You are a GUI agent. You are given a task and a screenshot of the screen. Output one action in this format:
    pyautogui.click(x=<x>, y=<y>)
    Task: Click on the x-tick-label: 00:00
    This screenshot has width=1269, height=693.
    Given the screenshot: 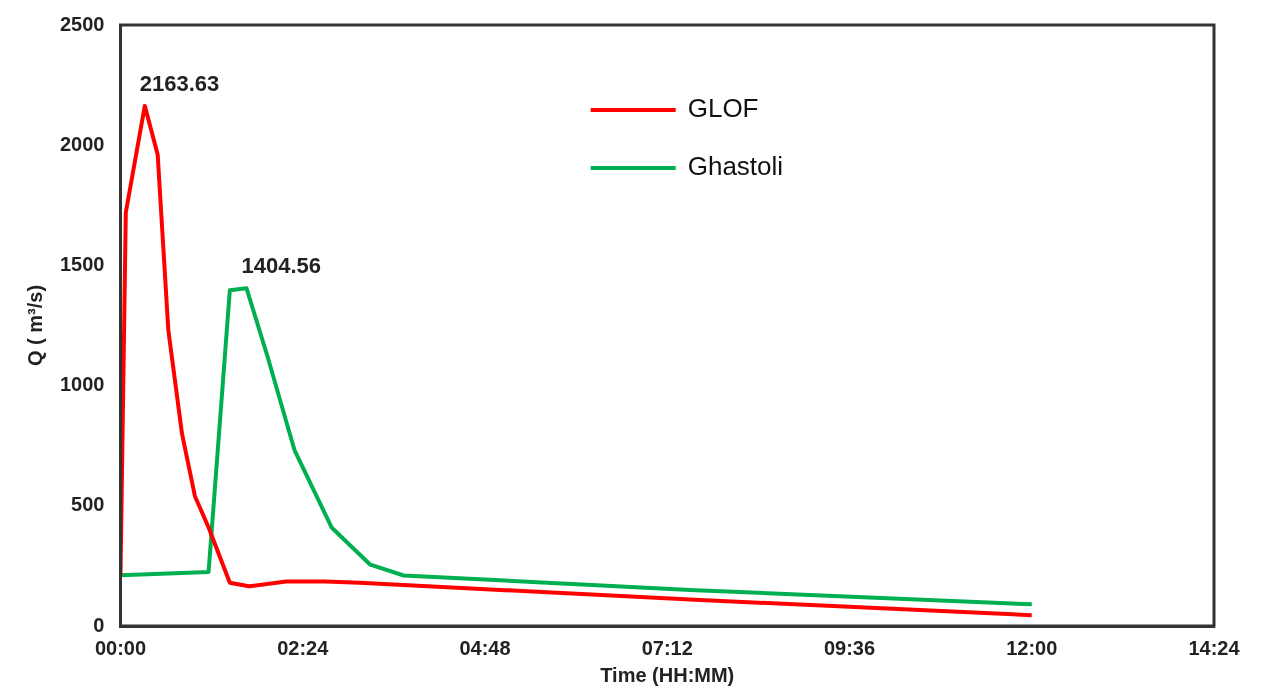 What is the action you would take?
    pyautogui.click(x=120, y=647)
    